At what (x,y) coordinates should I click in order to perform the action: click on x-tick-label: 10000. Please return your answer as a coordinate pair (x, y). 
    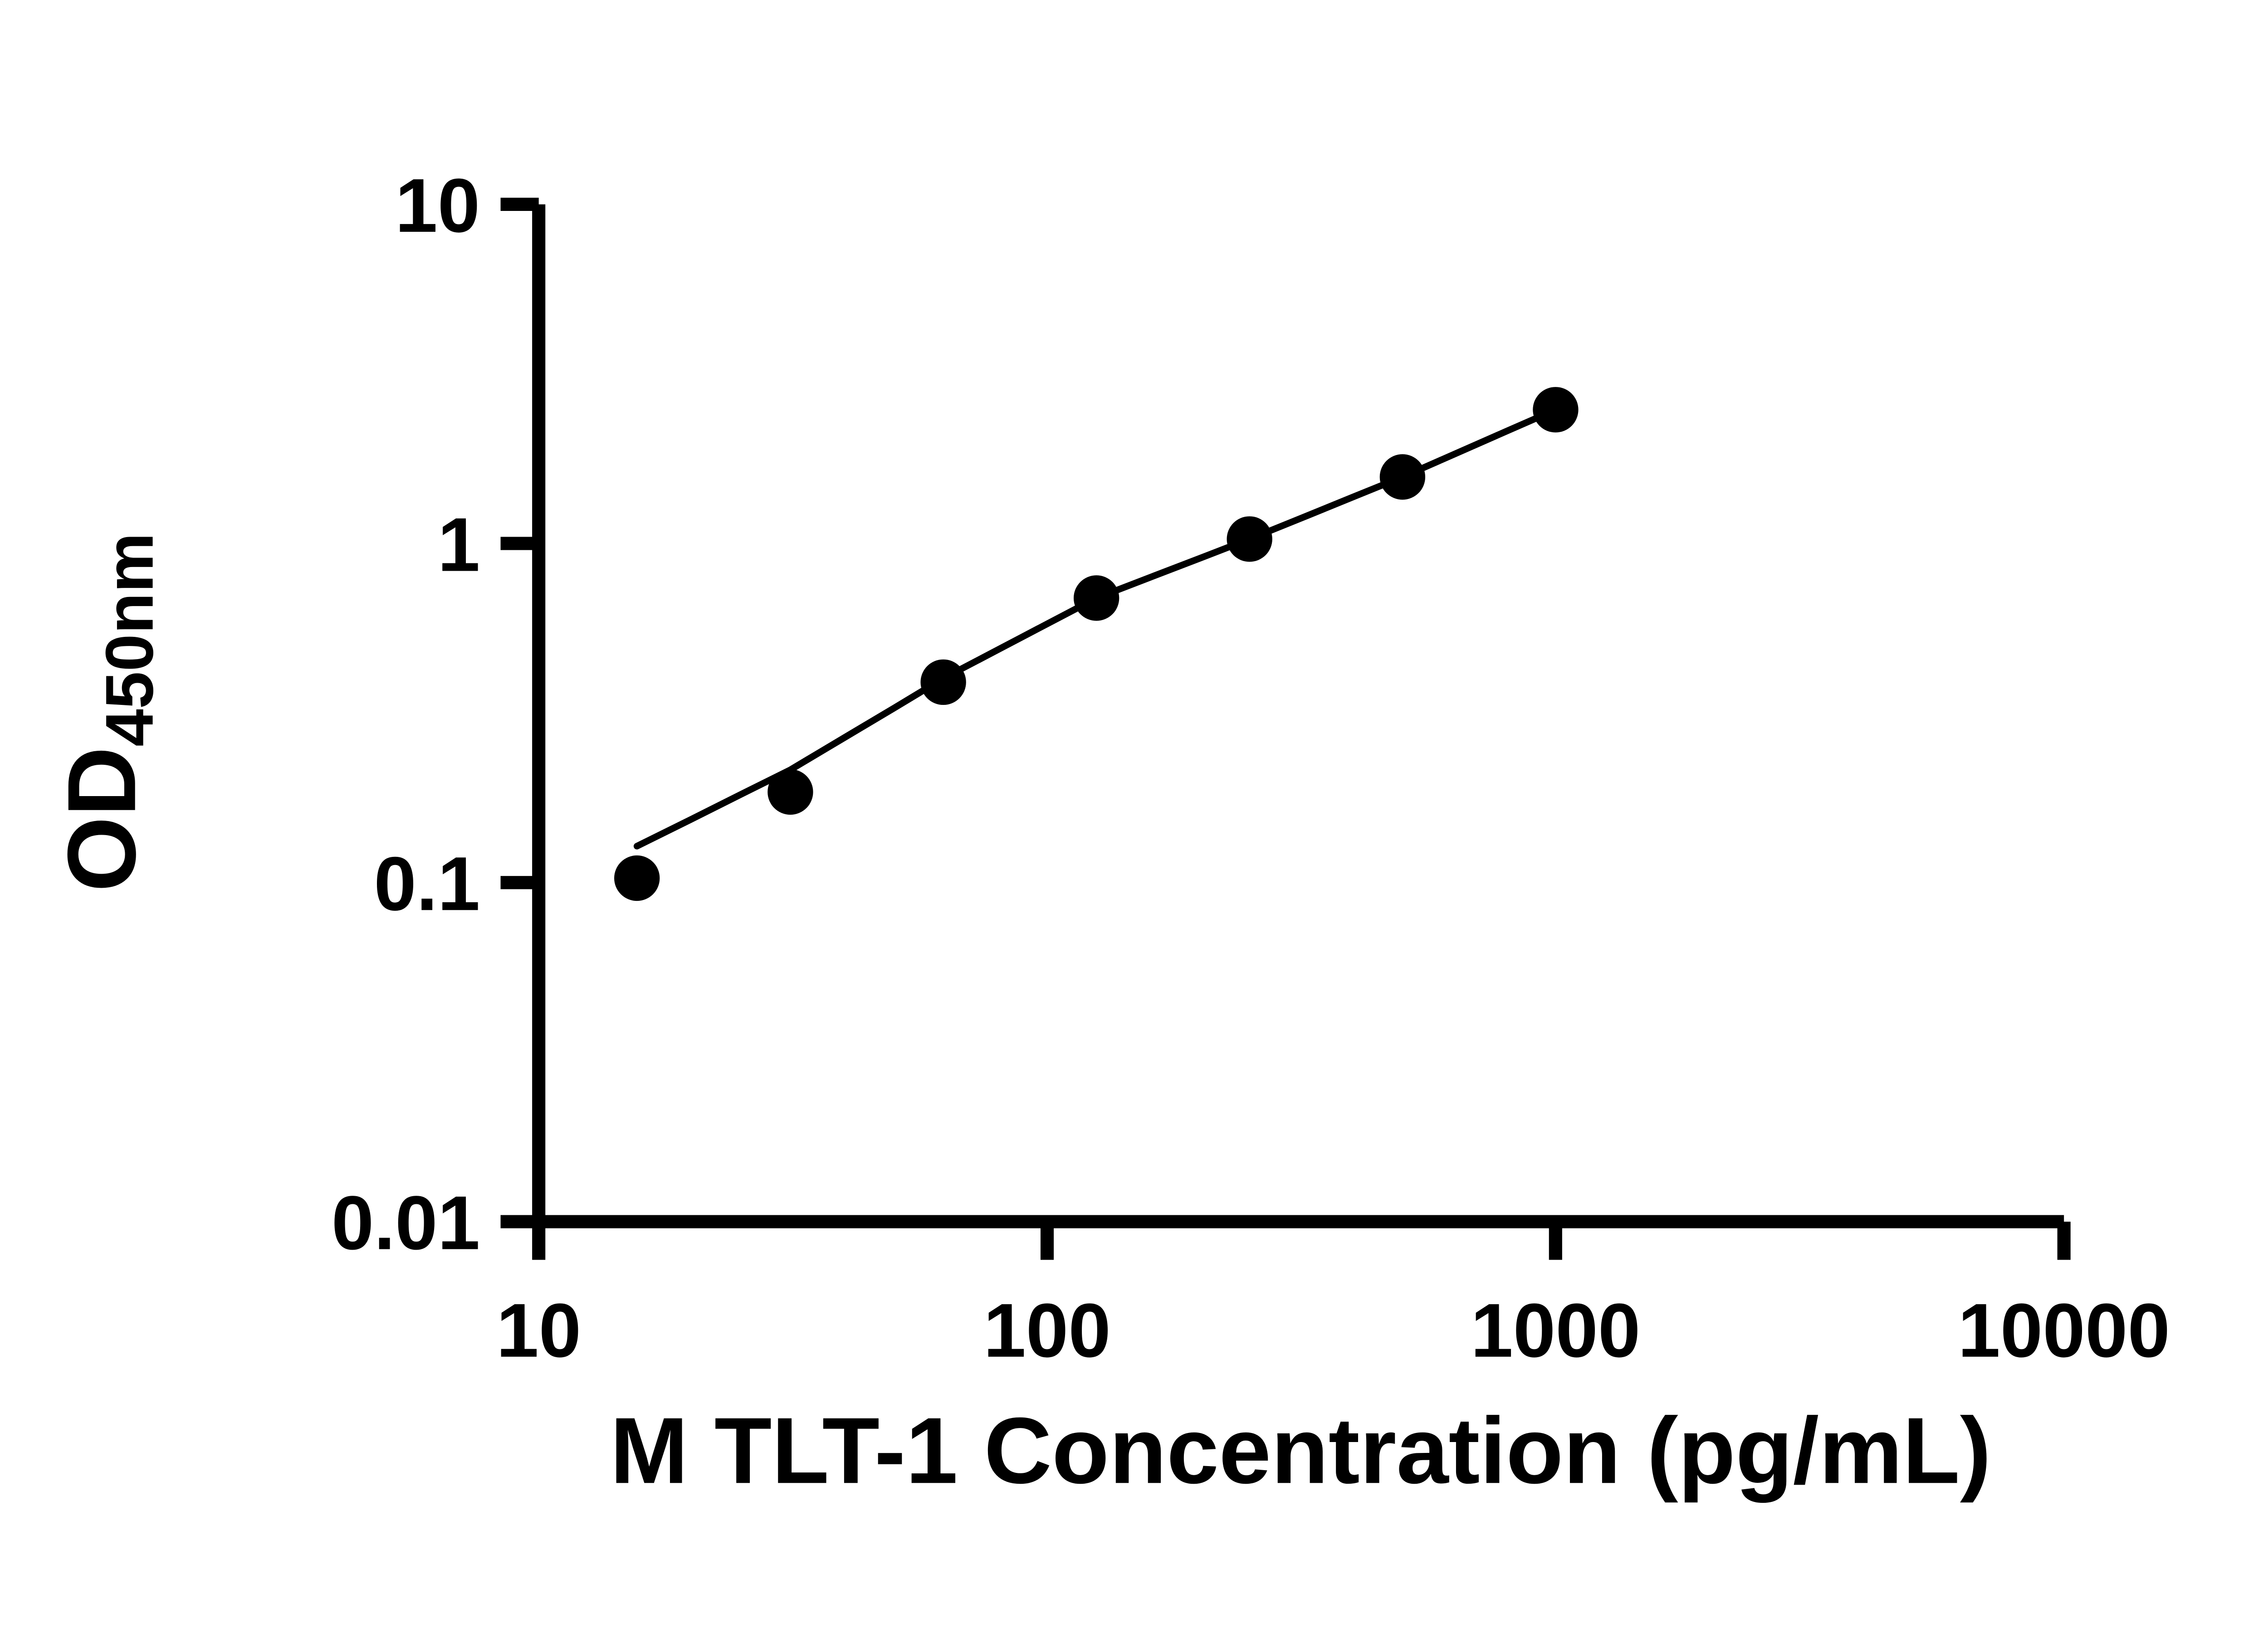
    Looking at the image, I should click on (2064, 1330).